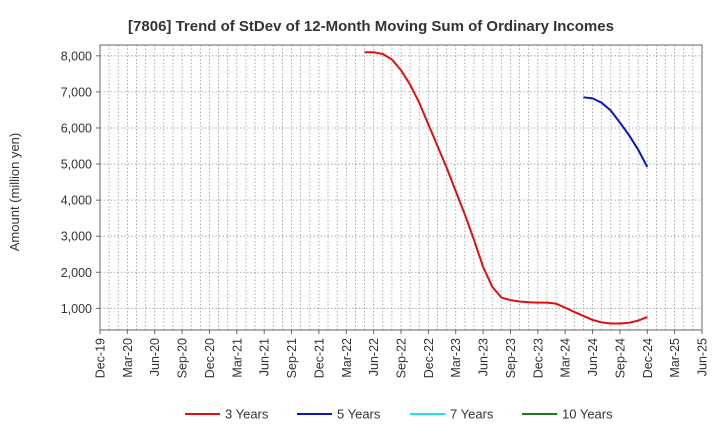  What do you see at coordinates (319, 358) in the screenshot?
I see `x-tick-label: Dec-21` at bounding box center [319, 358].